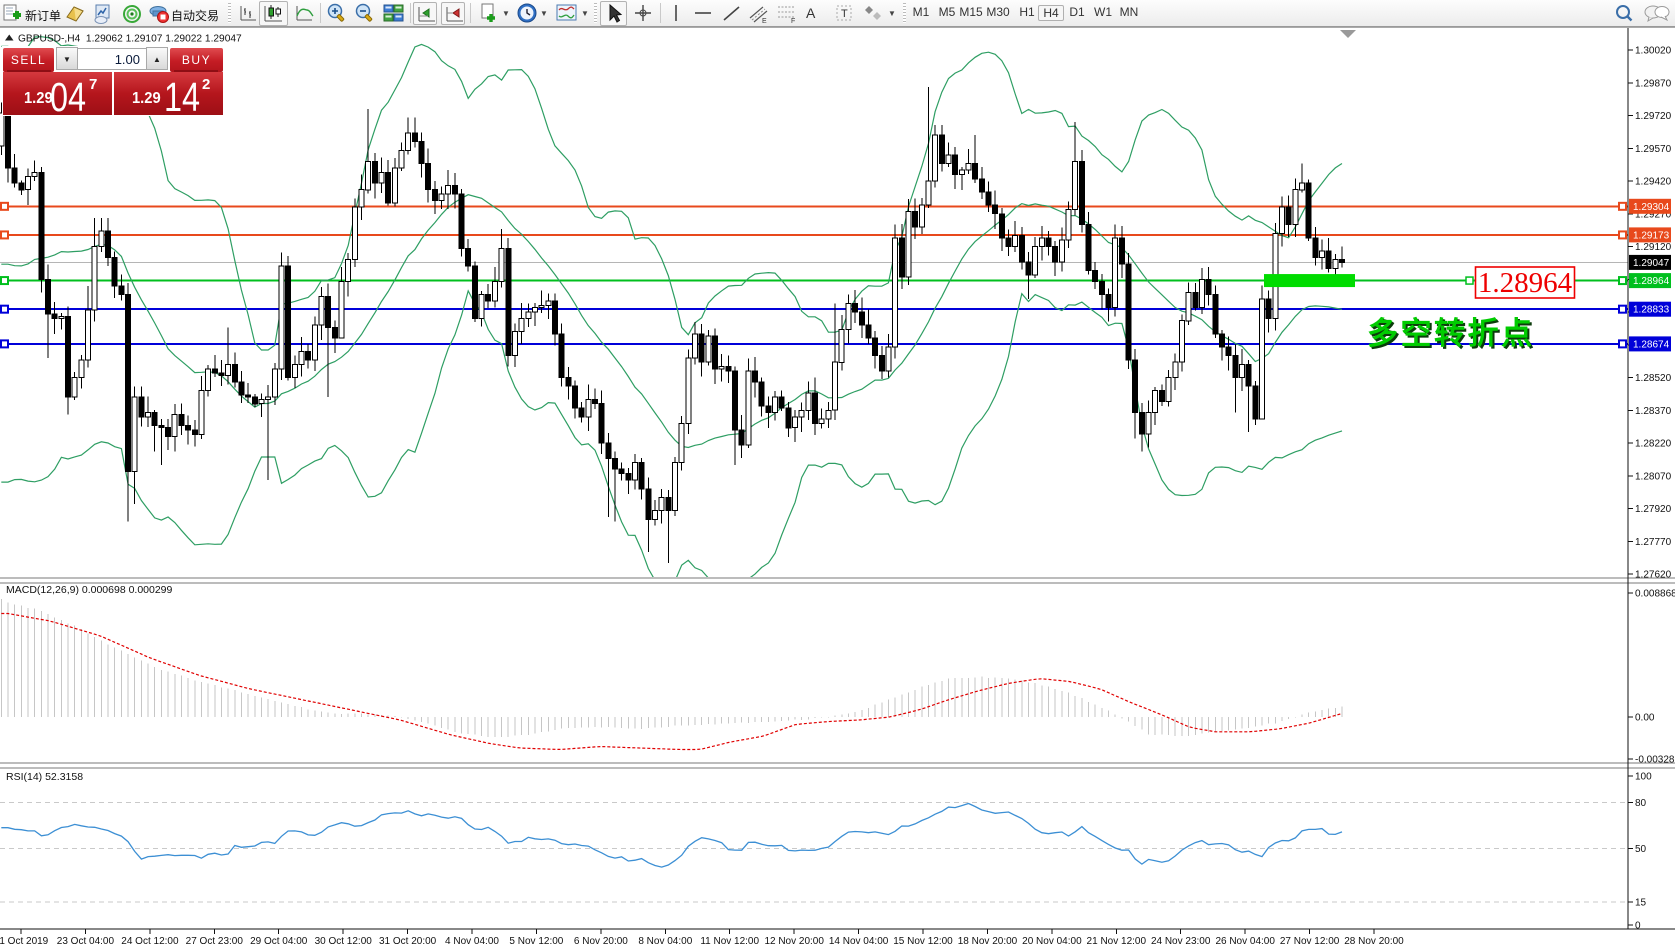 This screenshot has width=1675, height=949. What do you see at coordinates (844, 14) in the screenshot?
I see `svg-text: T` at bounding box center [844, 14].